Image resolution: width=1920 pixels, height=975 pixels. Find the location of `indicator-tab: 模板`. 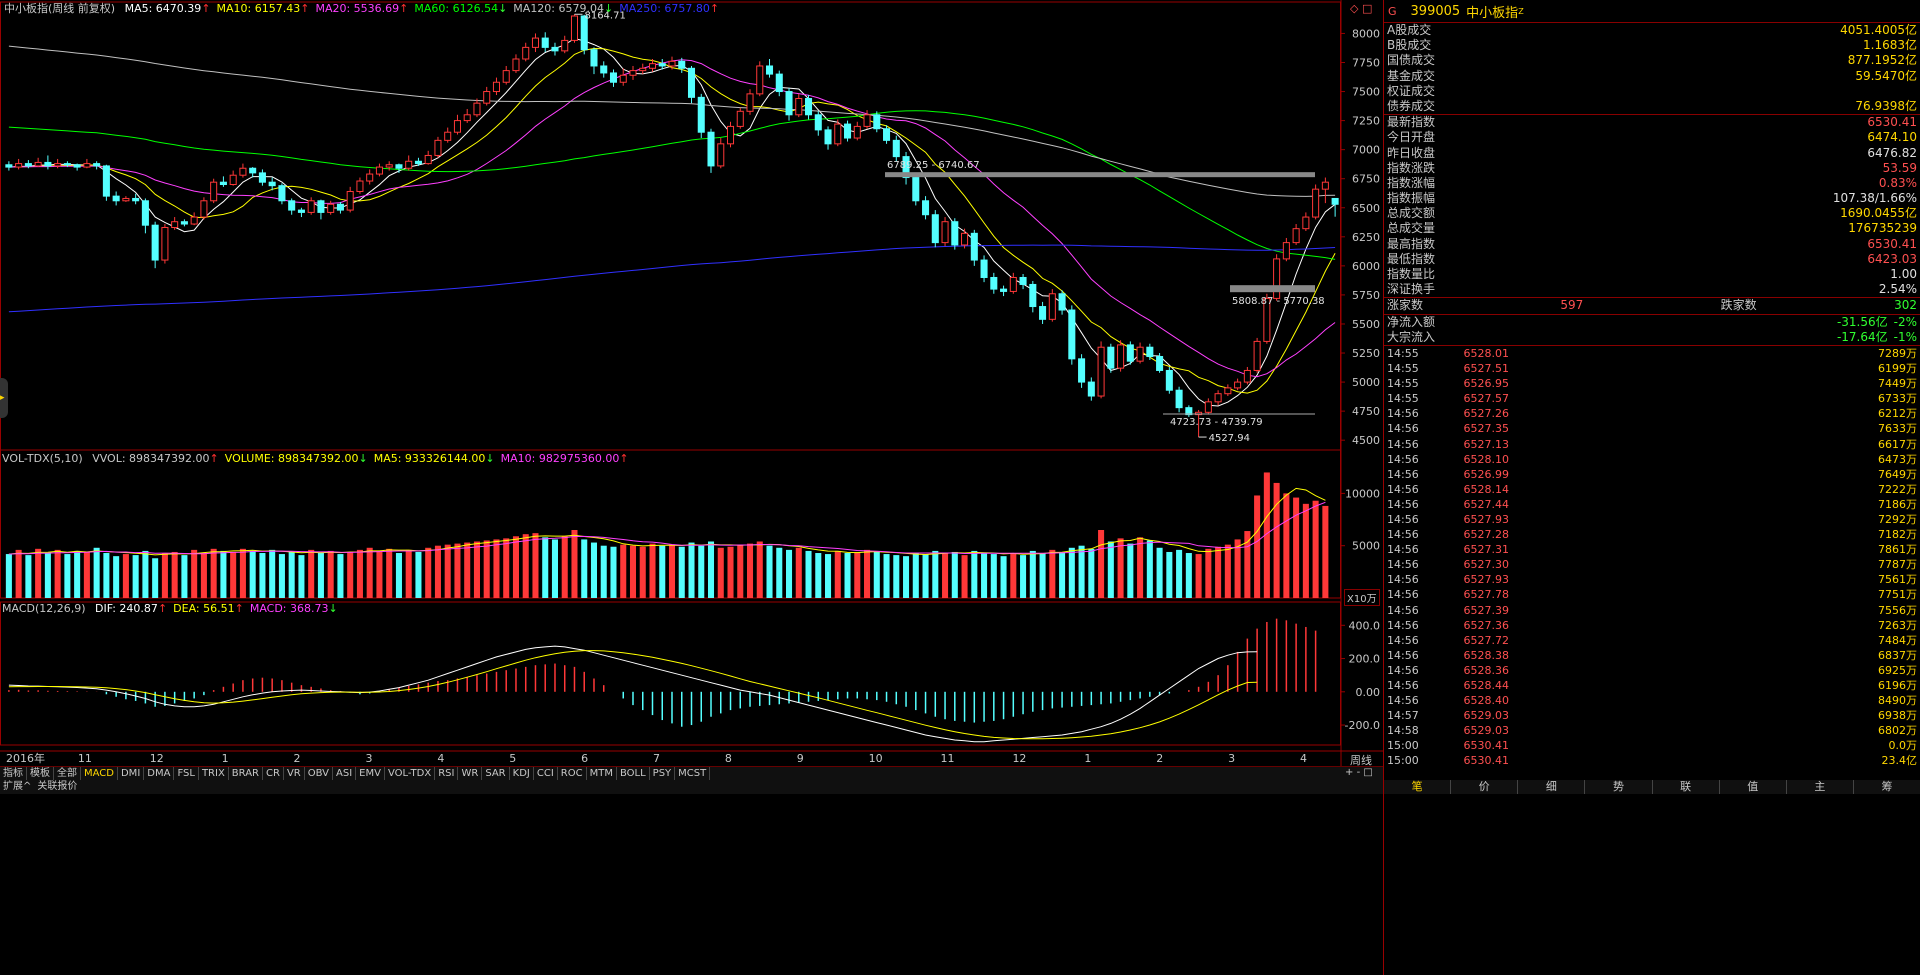

indicator-tab: 模板 is located at coordinates (40, 774).